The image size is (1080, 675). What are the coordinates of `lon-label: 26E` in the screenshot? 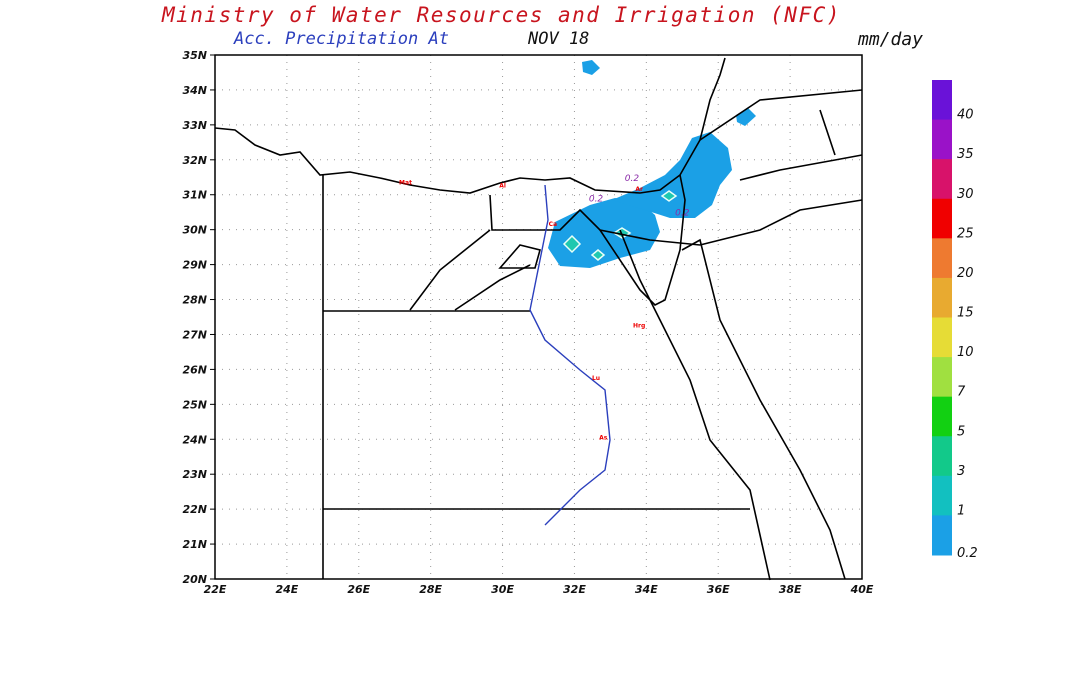 It's located at (358, 589).